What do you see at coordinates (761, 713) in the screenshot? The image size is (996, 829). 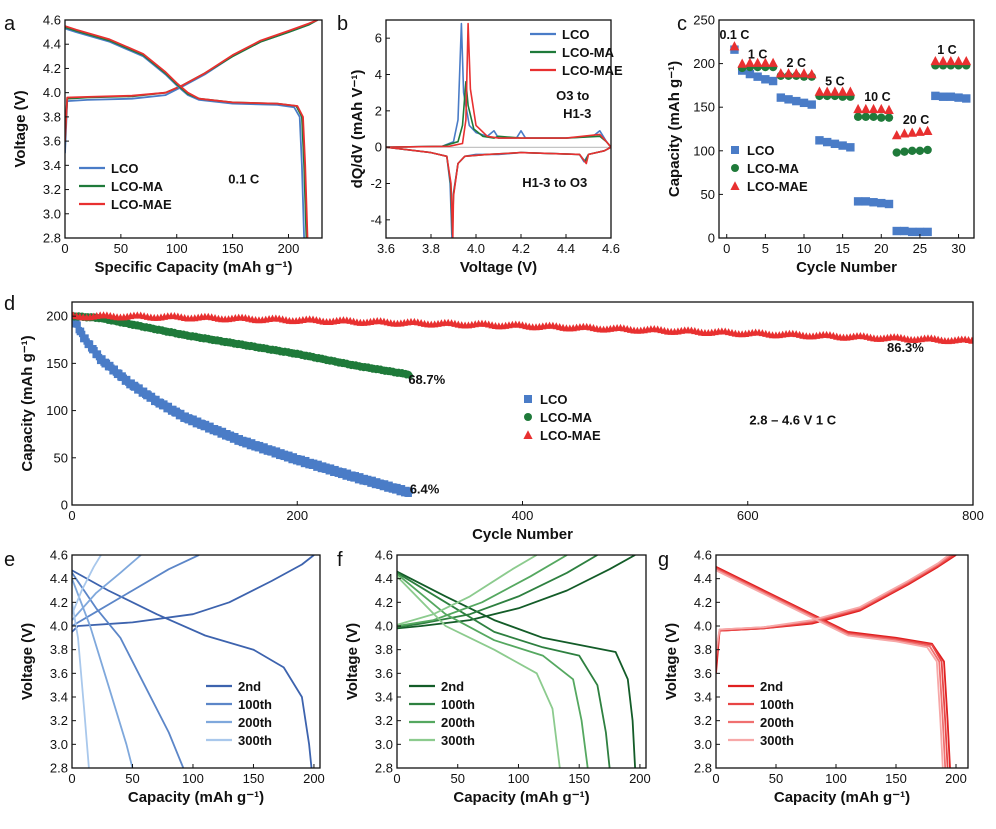 I see `legend: 2nd 100th 200th 300th` at bounding box center [761, 713].